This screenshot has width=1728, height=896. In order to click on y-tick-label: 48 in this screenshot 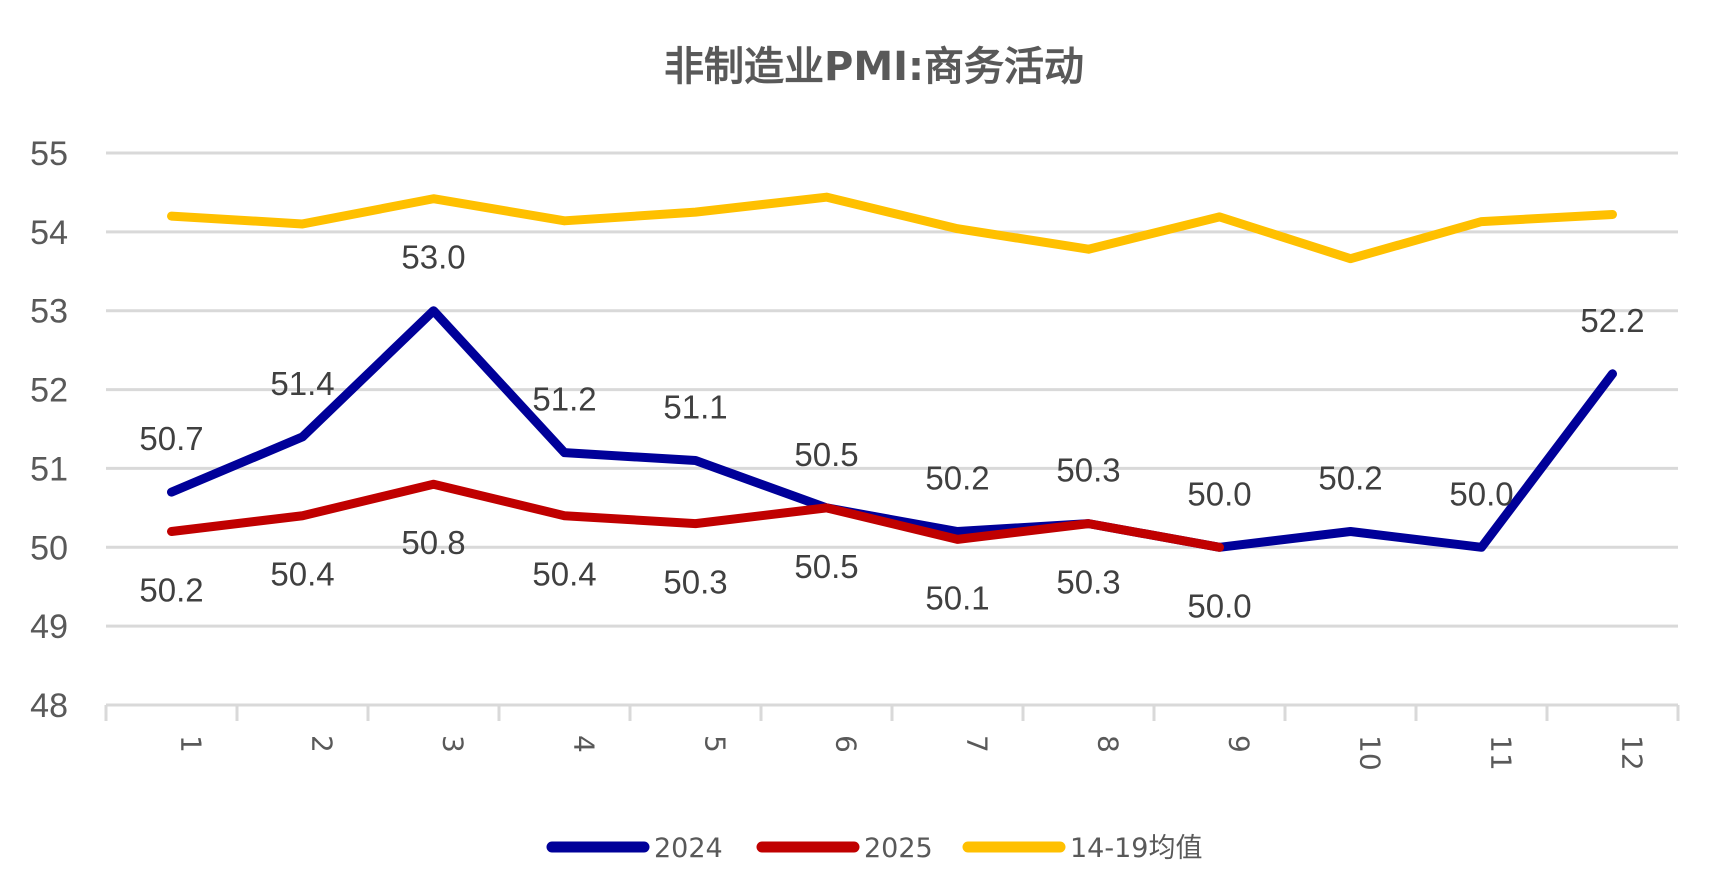, I will do `click(49, 706)`.